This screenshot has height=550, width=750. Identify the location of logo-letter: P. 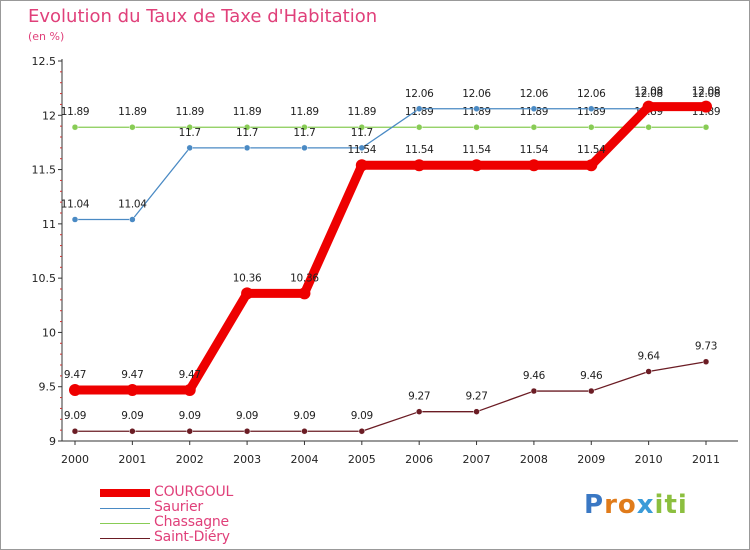
(594, 505).